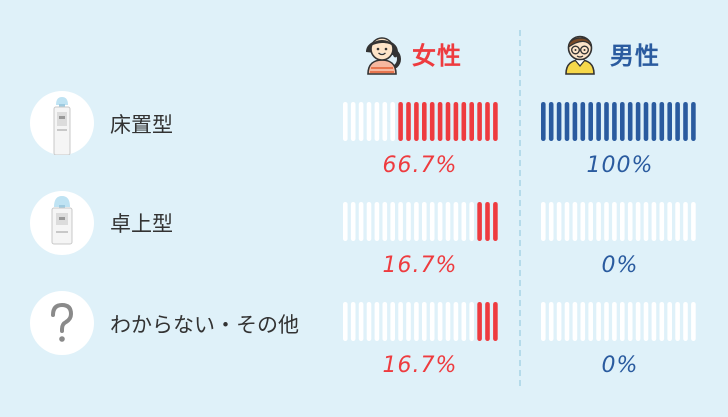 Image resolution: width=728 pixels, height=417 pixels. Describe the element at coordinates (141, 224) in the screenshot. I see `row-label-tabletop: 卓上型` at that location.